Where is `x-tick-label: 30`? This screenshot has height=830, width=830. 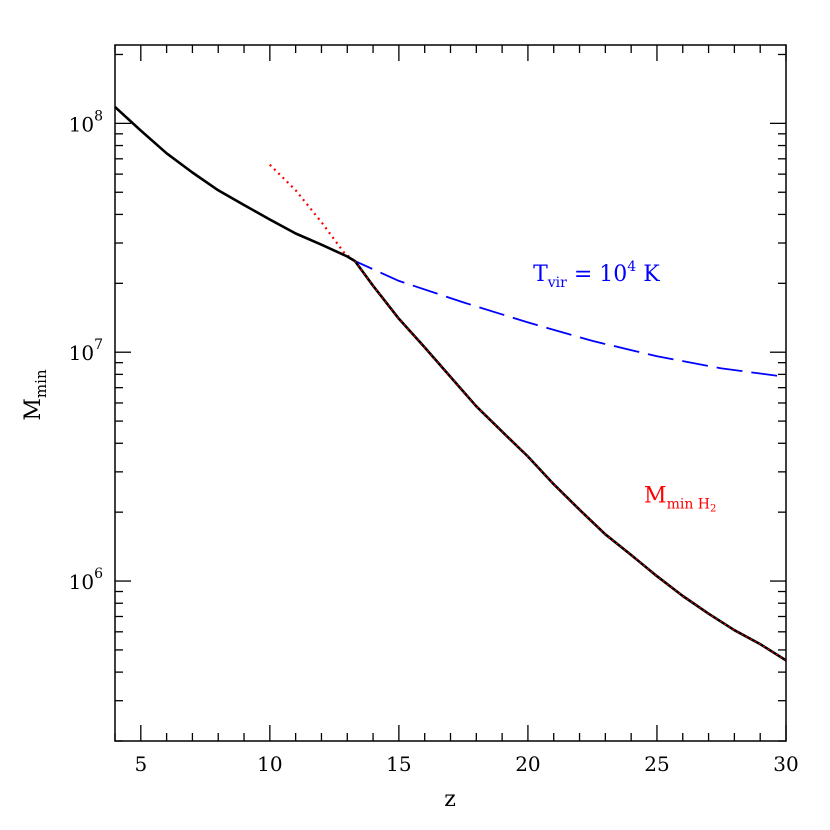 x-tick-label: 30 is located at coordinates (785, 764).